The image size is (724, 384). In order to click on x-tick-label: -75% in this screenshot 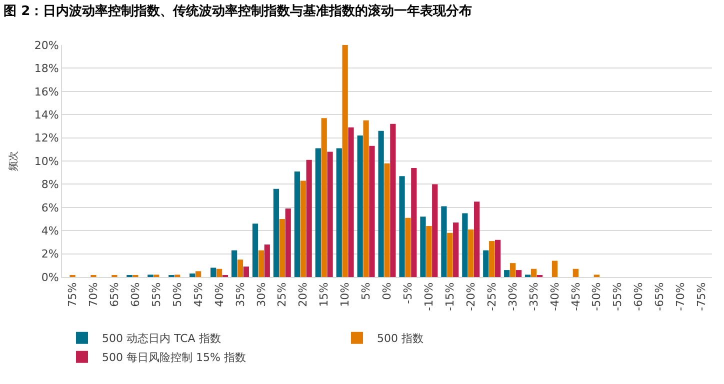, I will do `click(701, 296)`.